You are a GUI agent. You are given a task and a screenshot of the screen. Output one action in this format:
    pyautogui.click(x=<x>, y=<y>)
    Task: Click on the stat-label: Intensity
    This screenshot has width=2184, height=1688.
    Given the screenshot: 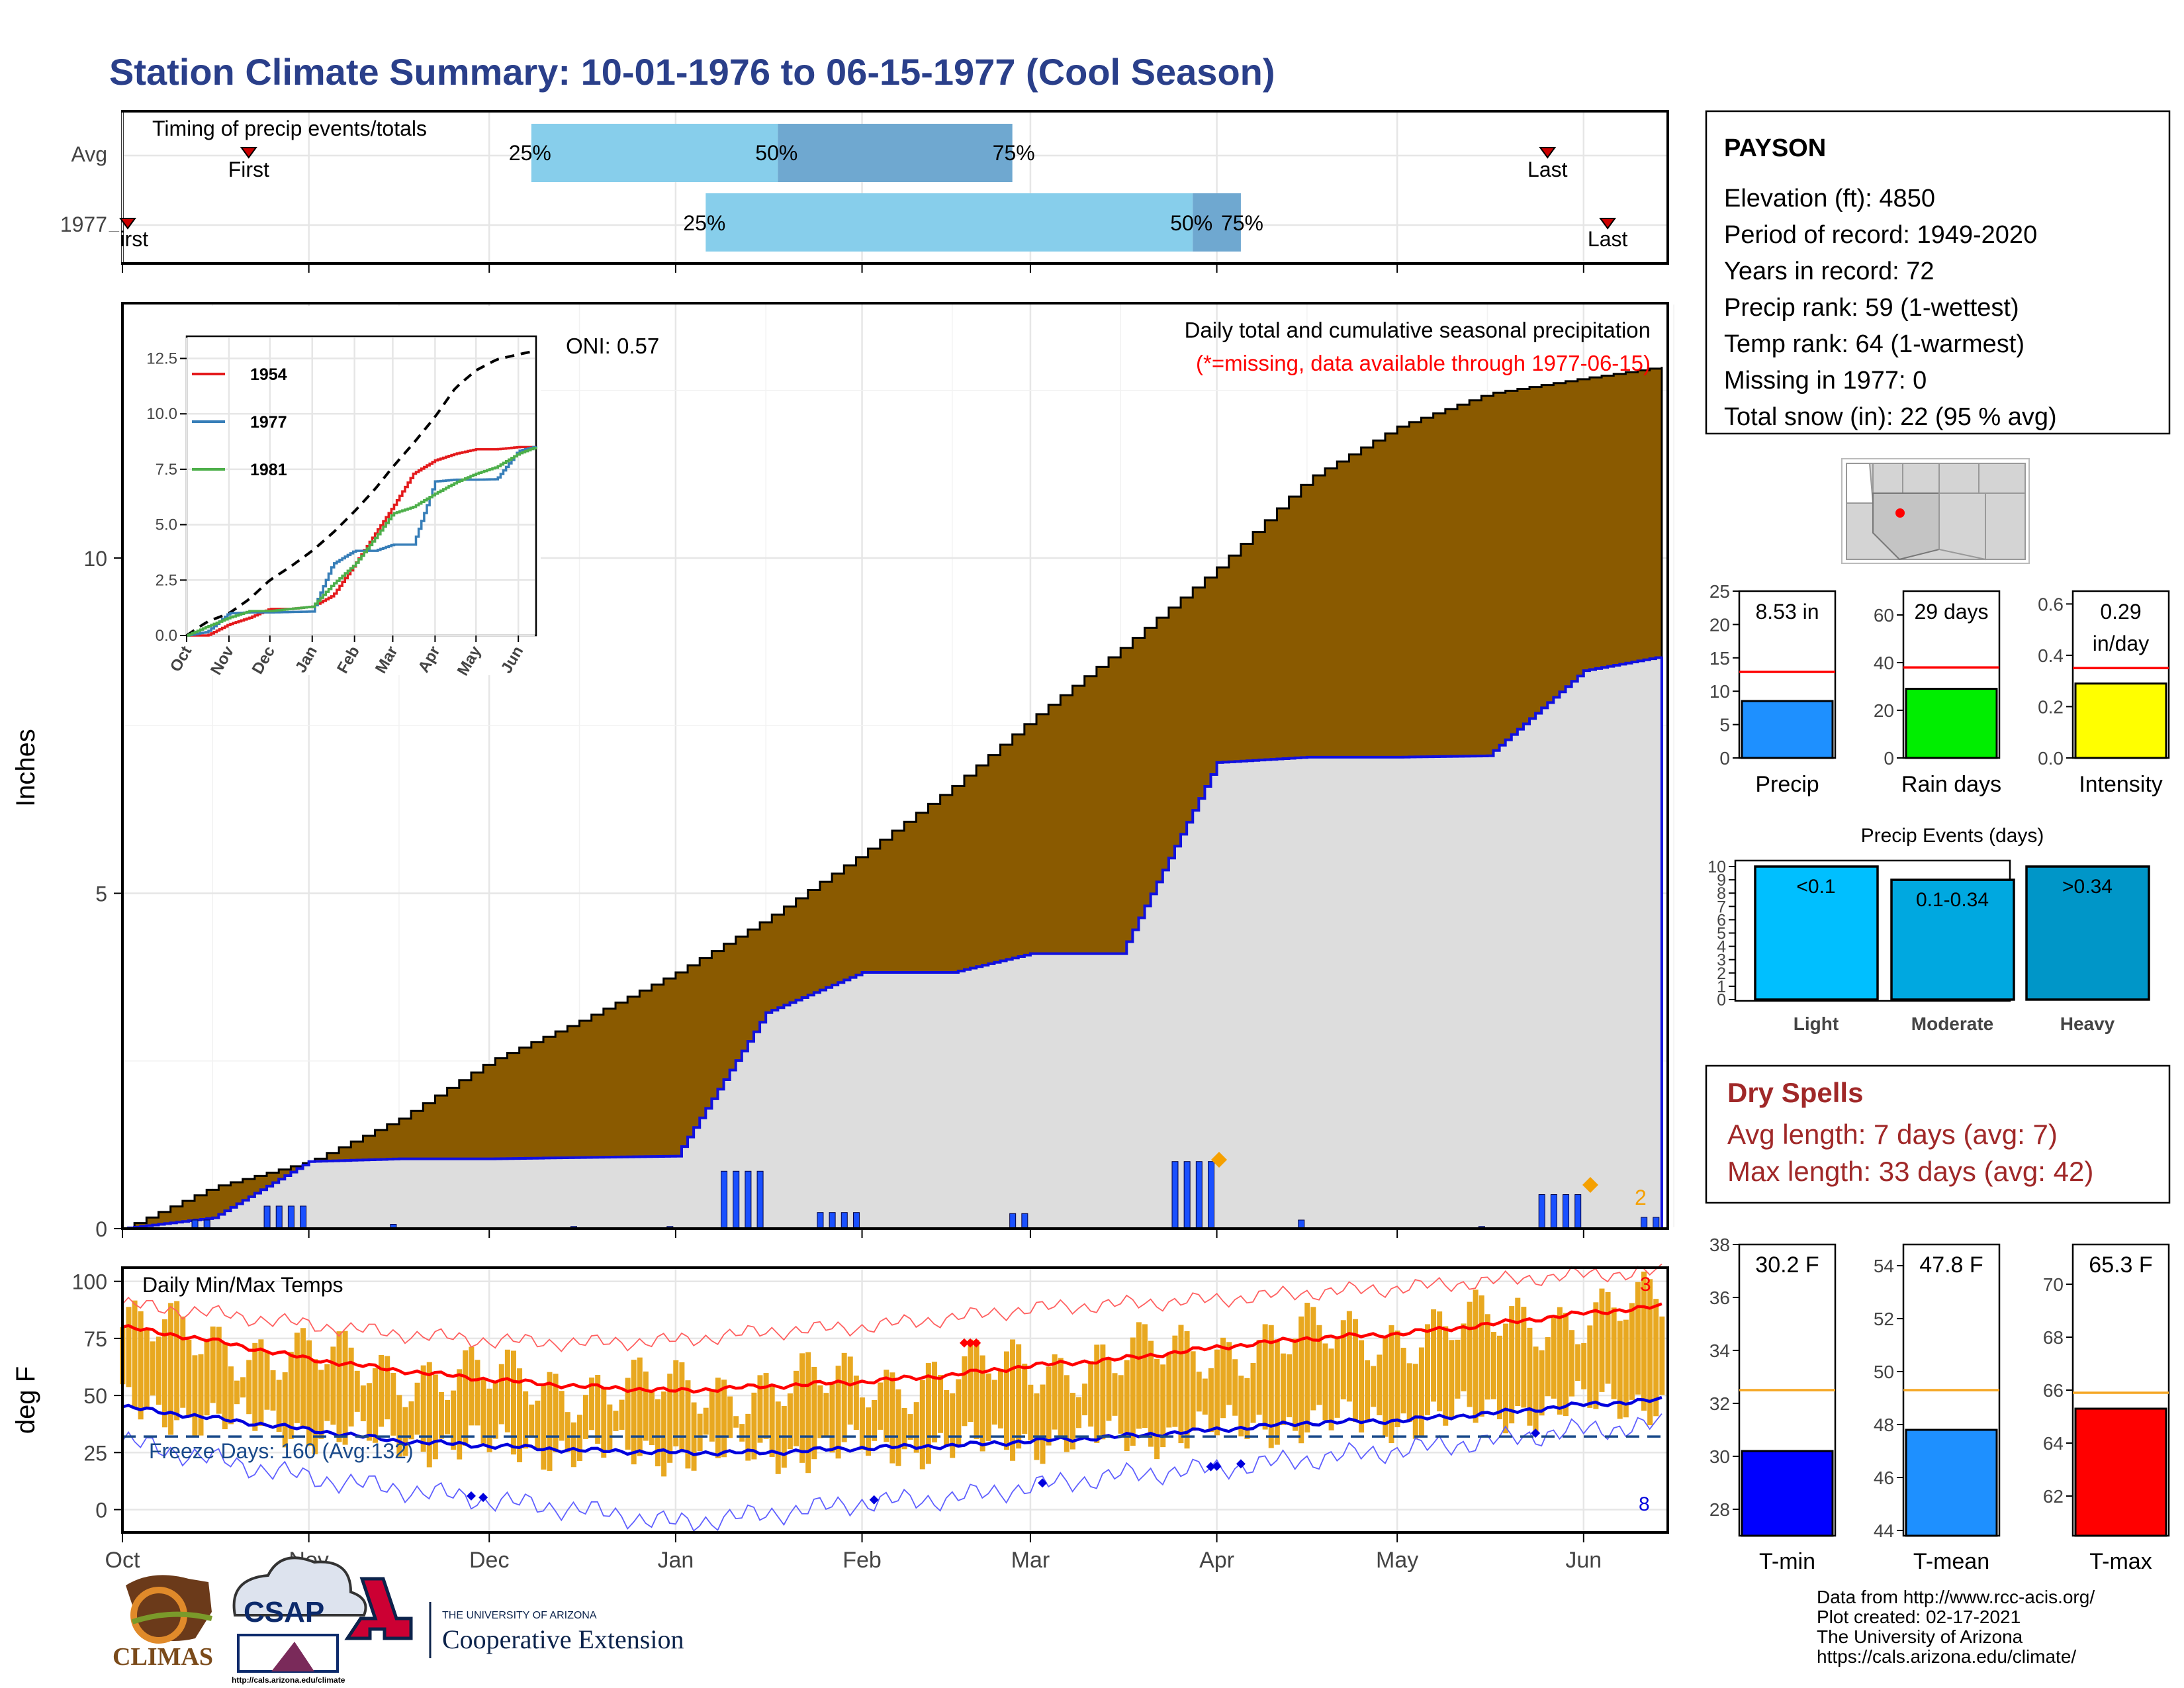 What is the action you would take?
    pyautogui.click(x=2121, y=784)
    